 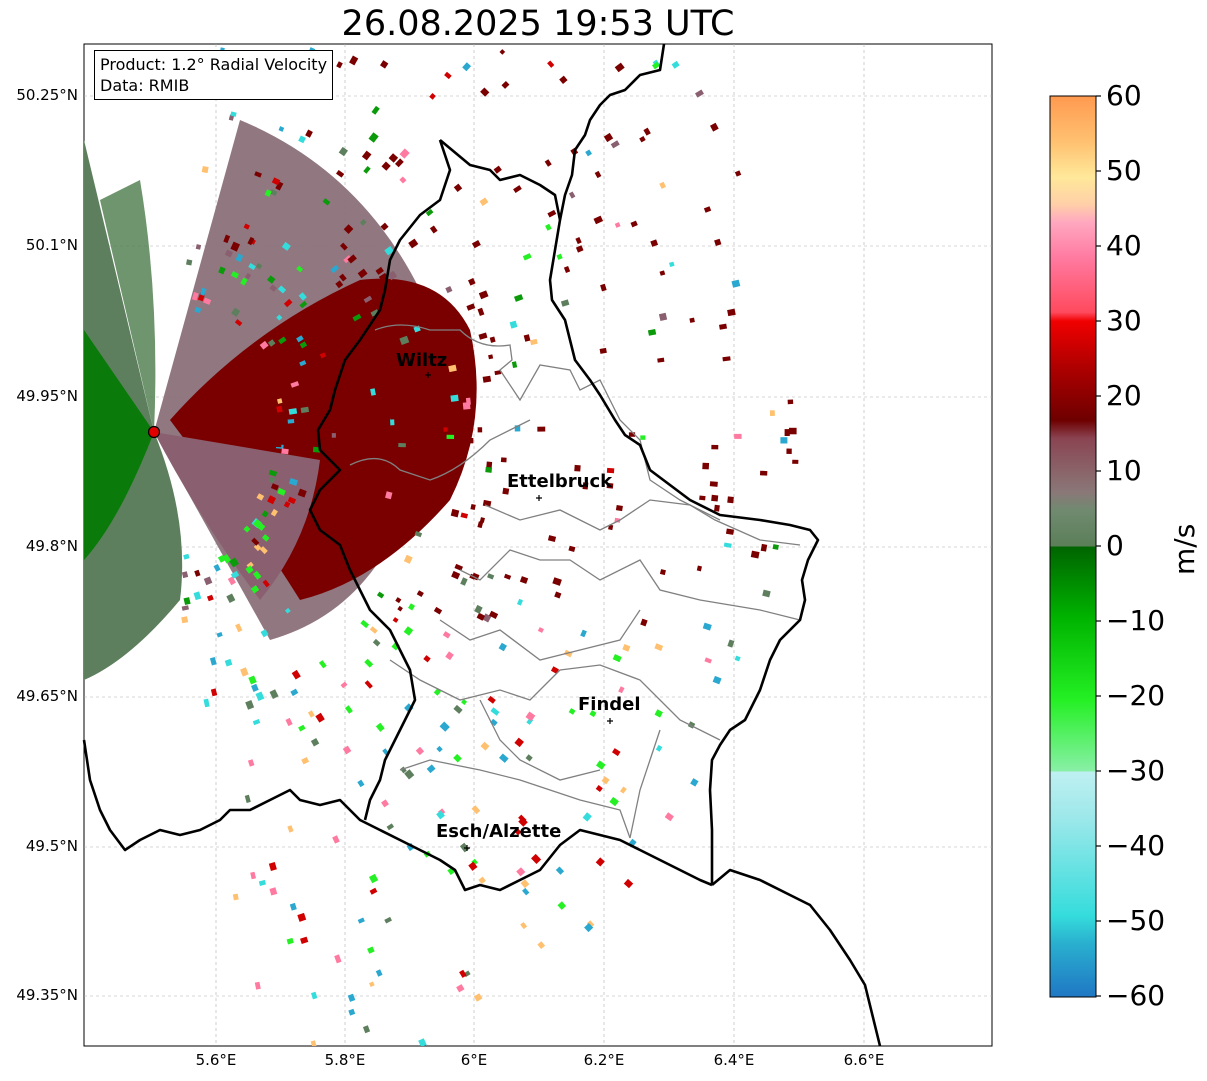 I want to click on city-label-esch-alzette: Esch/Alzette, so click(x=499, y=831).